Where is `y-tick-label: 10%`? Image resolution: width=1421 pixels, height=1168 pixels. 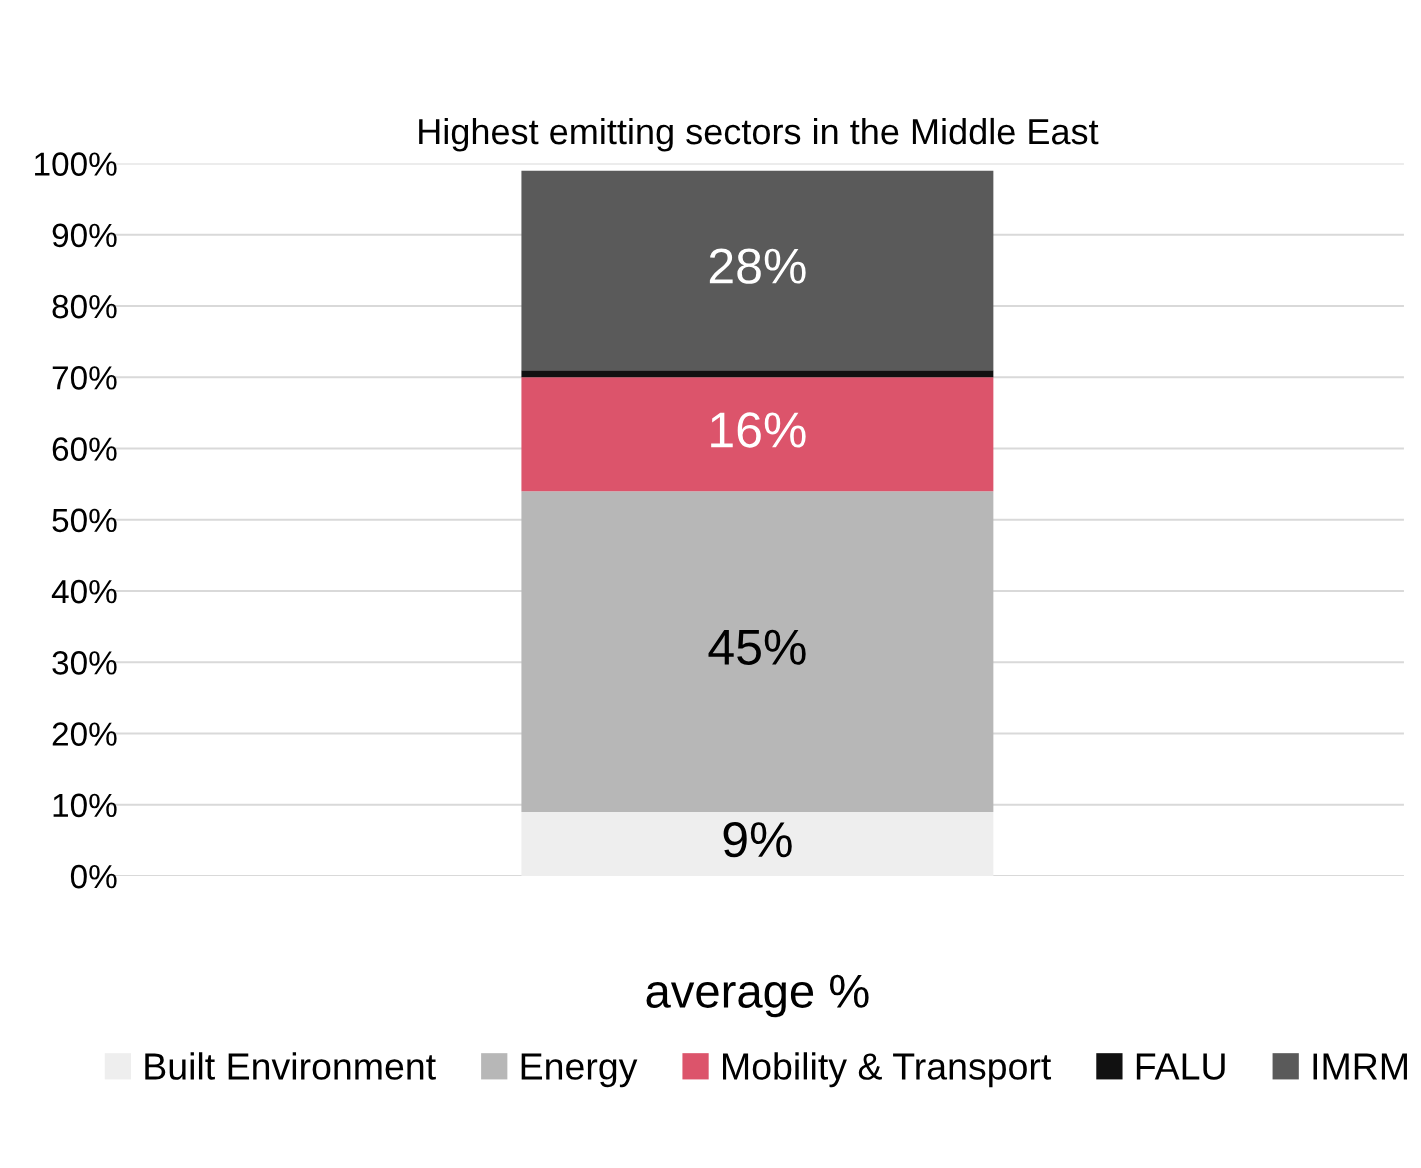
y-tick-label: 10% is located at coordinates (85, 805).